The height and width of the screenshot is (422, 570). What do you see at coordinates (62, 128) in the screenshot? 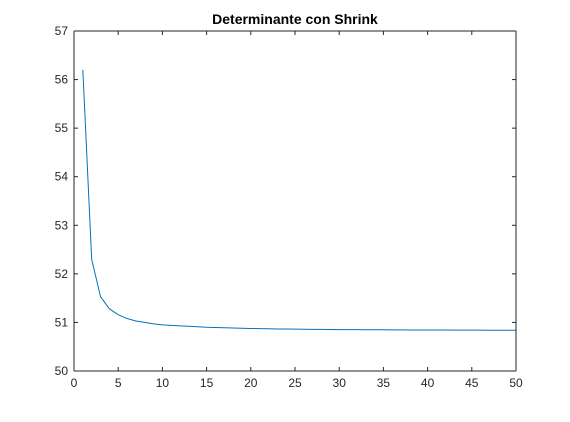
I see `y-tick-label: 55` at bounding box center [62, 128].